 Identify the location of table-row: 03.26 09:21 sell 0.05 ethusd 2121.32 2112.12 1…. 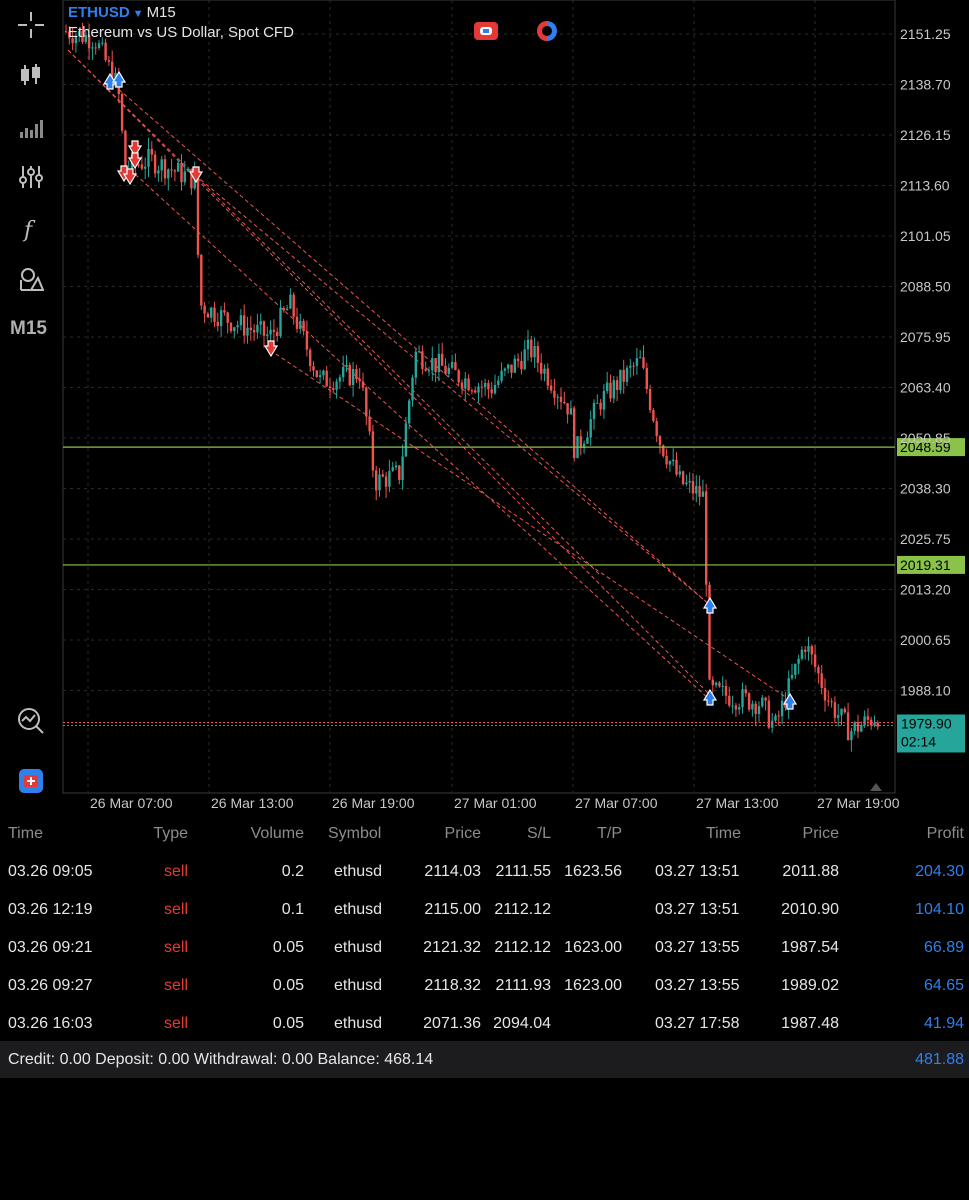
(484, 948).